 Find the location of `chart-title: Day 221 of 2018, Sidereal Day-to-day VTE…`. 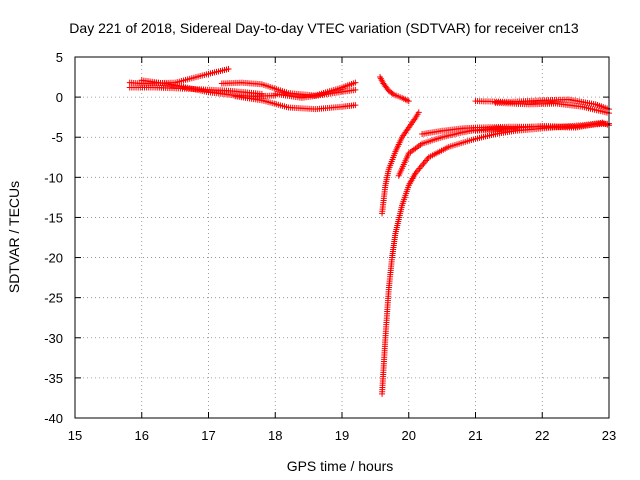

chart-title: Day 221 of 2018, Sidereal Day-to-day VTE… is located at coordinates (324, 28).